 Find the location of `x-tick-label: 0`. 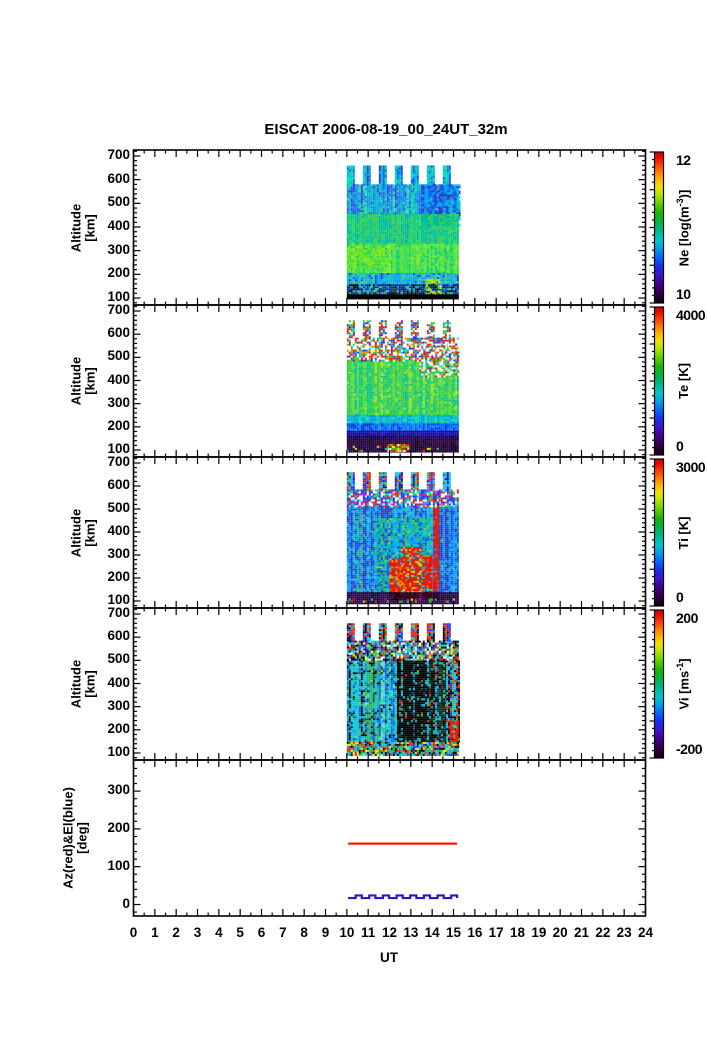

x-tick-label: 0 is located at coordinates (133, 932).